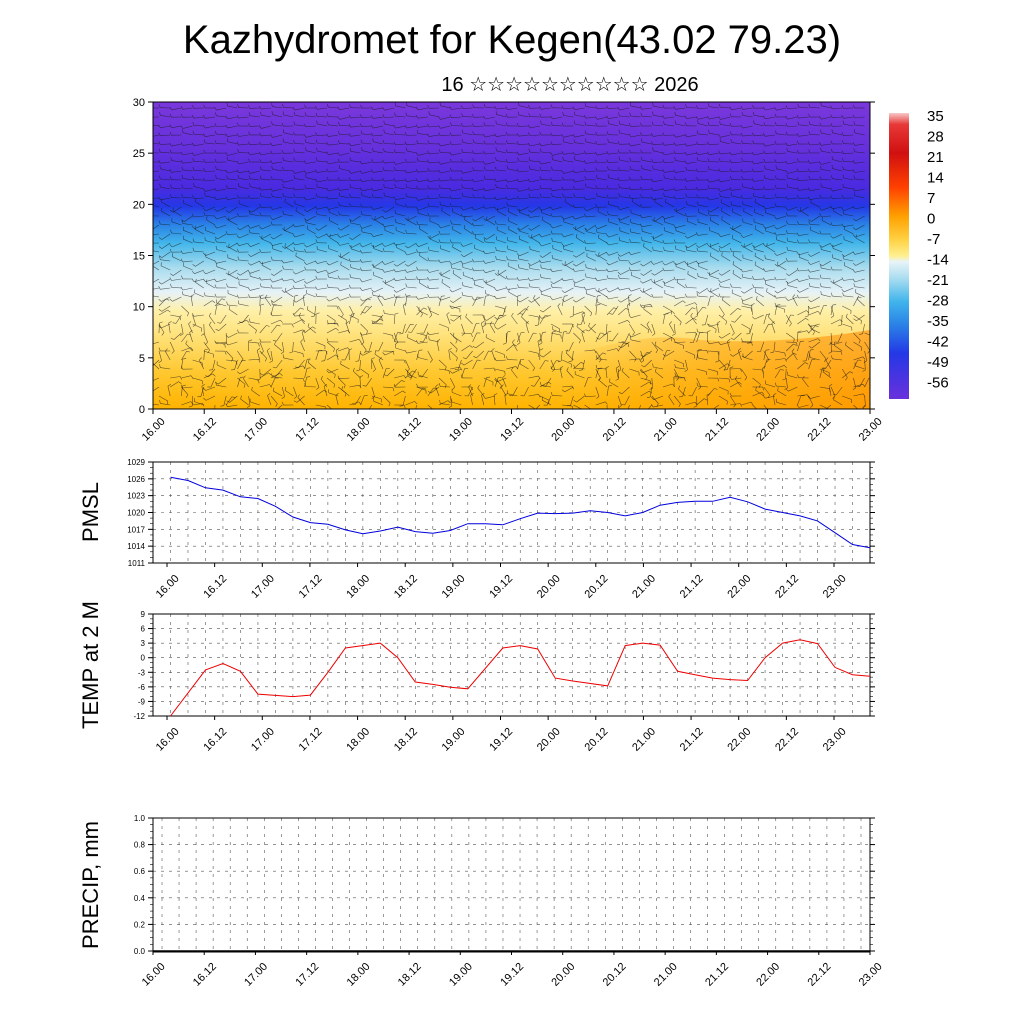  I want to click on x-tick-label: 17.00, so click(256, 430).